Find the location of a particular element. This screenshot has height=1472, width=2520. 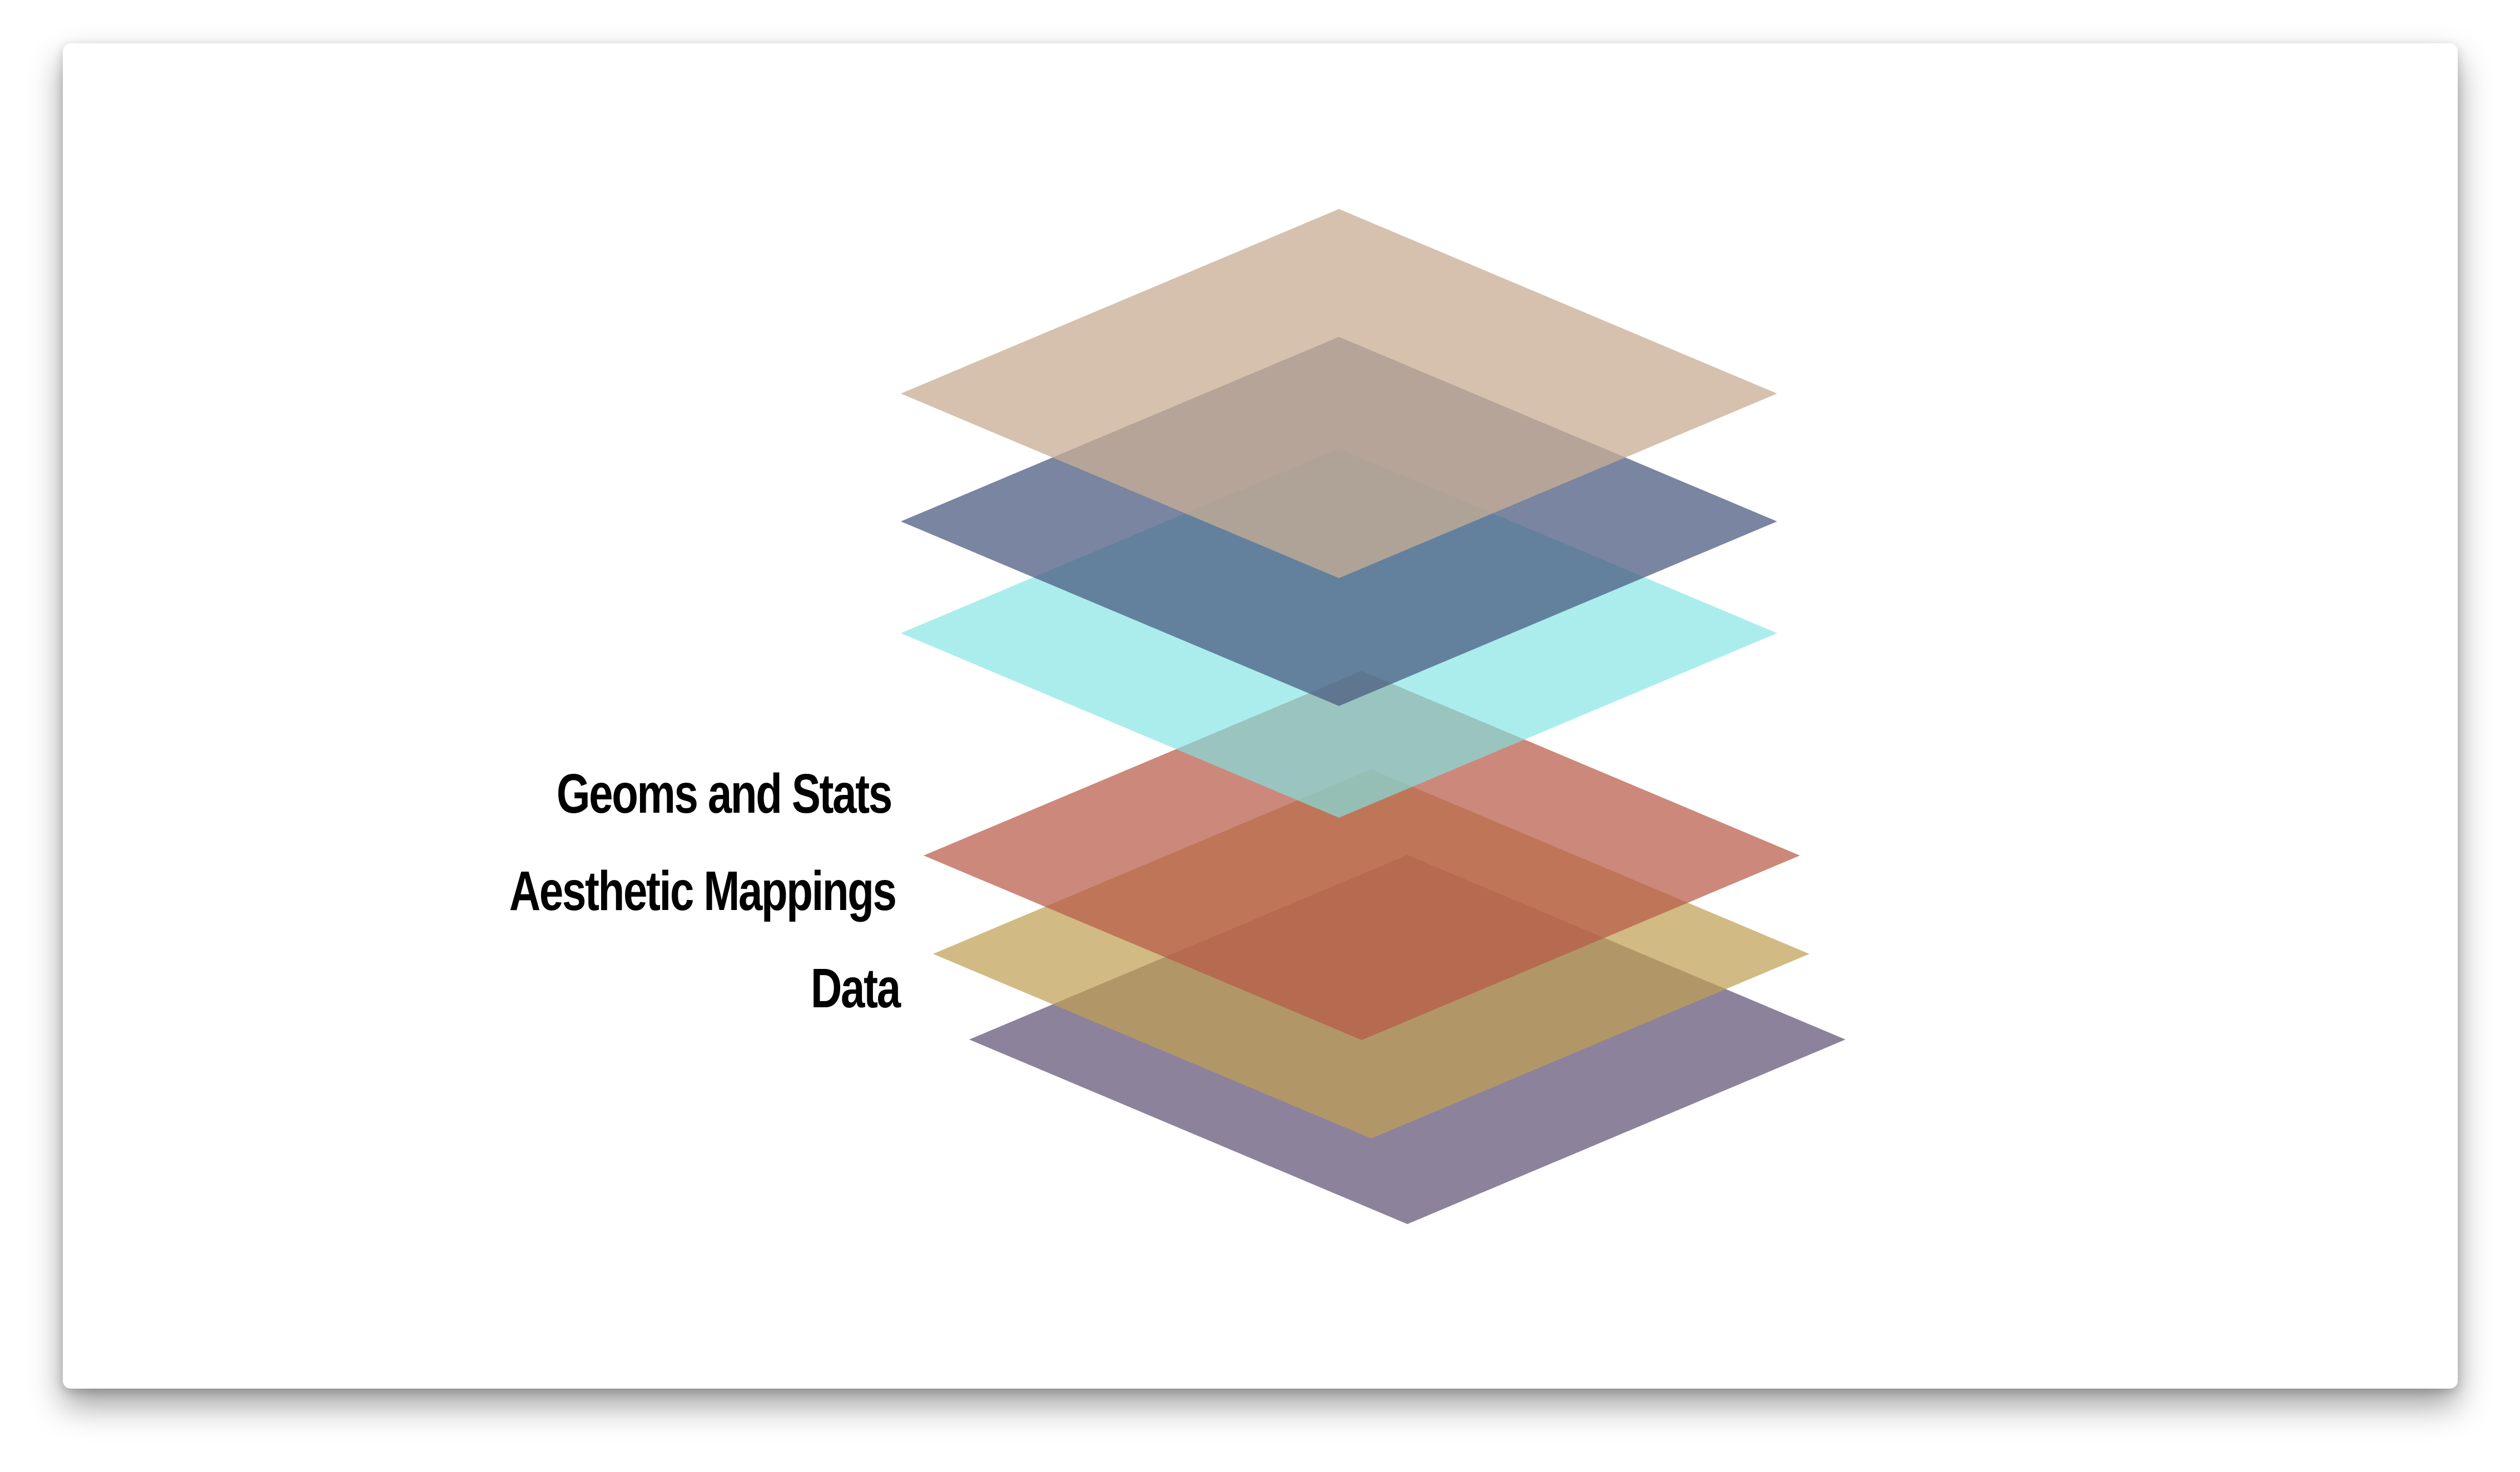

aesthetic-mappings-label: Aesthetic Mappings is located at coordinates (703, 891).